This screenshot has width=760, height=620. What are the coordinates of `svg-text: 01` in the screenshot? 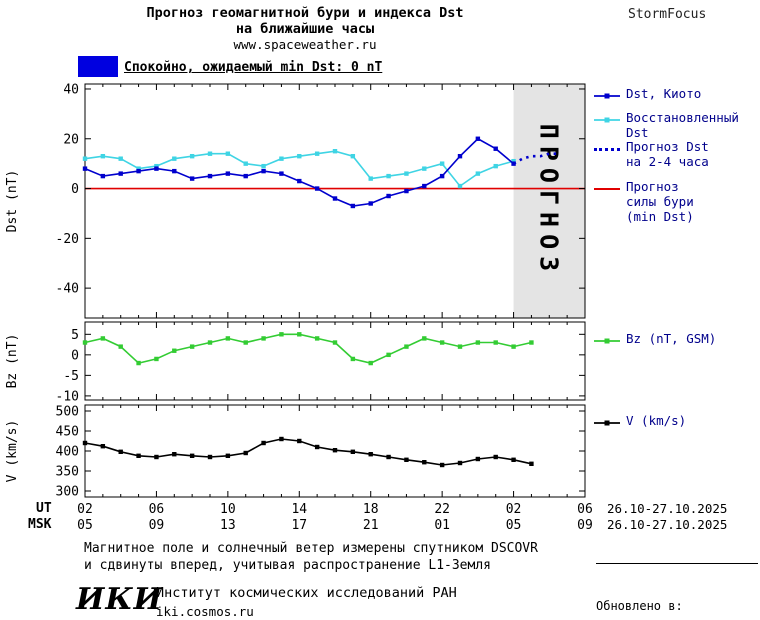 It's located at (442, 525).